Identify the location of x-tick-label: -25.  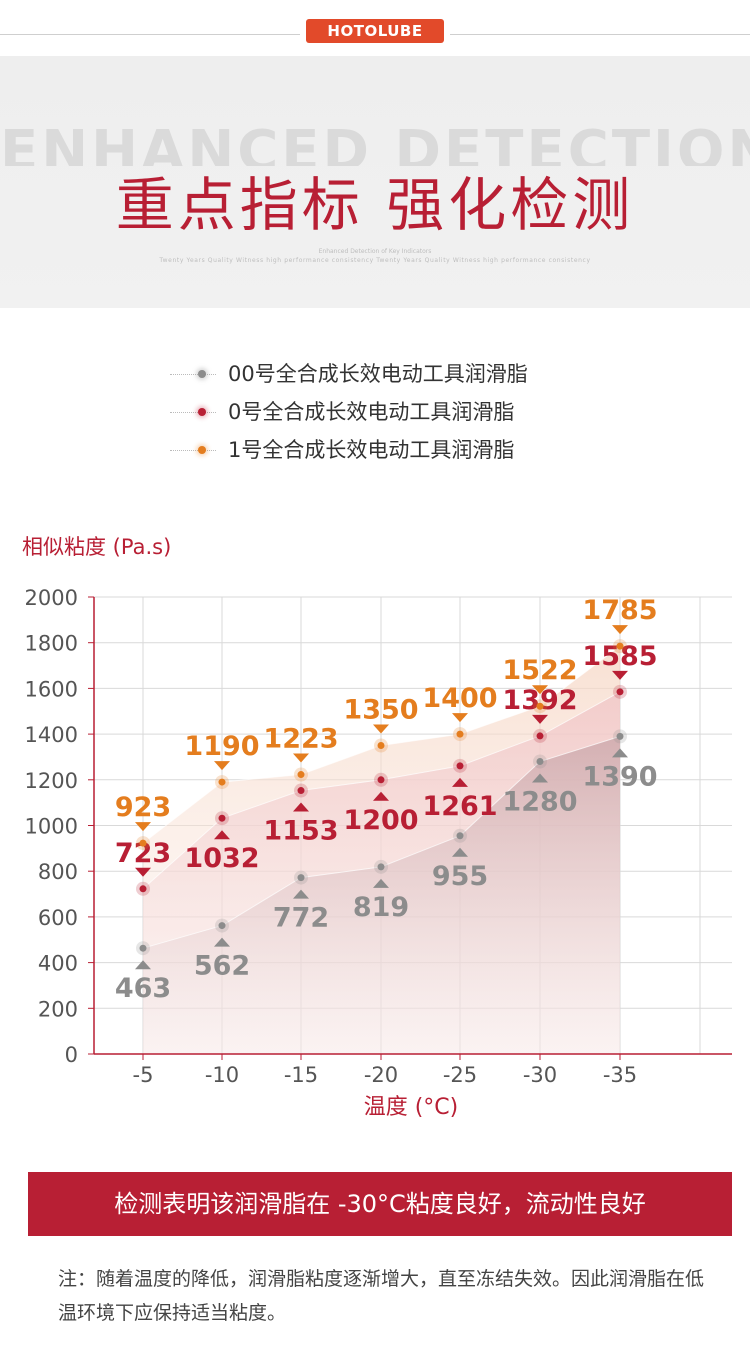
(460, 1075).